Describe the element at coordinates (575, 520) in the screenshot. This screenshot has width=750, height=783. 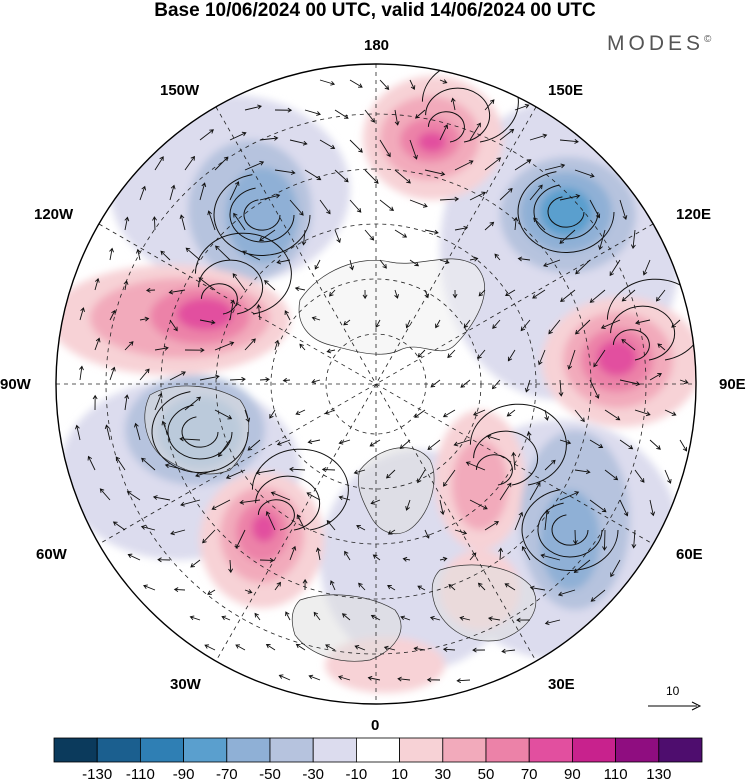
I see `negative-anomaly-west-siberia` at that location.